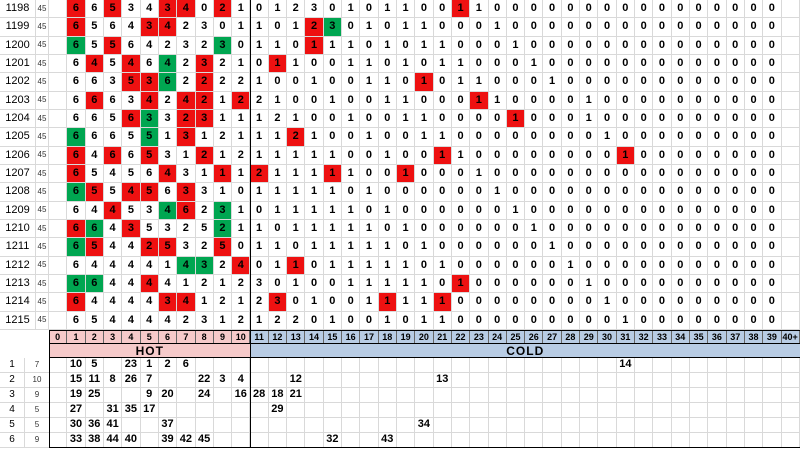 This screenshot has width=800, height=450. I want to click on draw-number: 1205, so click(18, 137).